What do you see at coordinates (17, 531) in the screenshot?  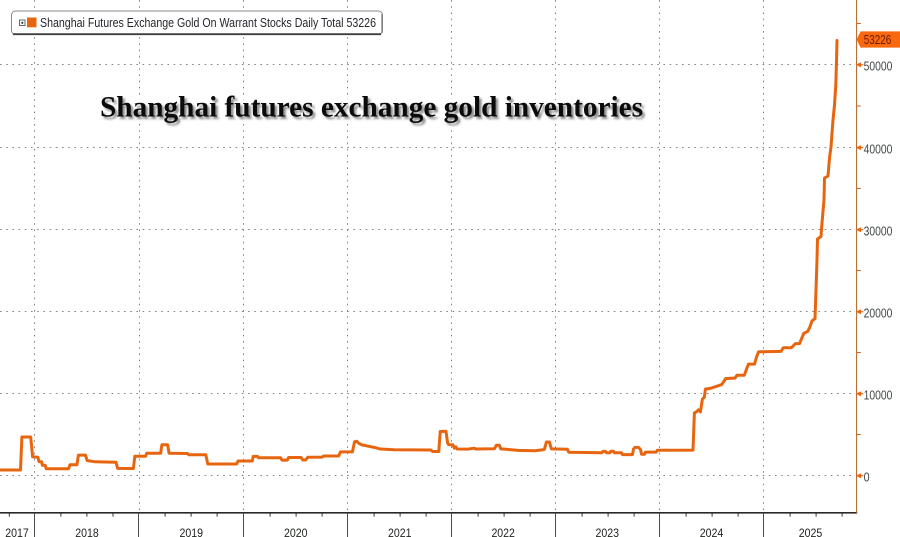 I see `svg-text: 2017` at bounding box center [17, 531].